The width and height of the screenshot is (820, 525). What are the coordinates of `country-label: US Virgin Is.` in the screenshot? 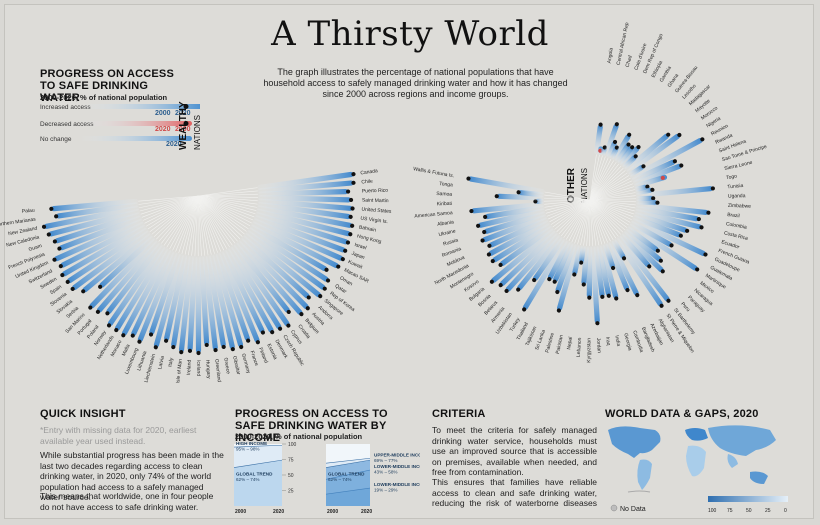 It's located at (374, 221).